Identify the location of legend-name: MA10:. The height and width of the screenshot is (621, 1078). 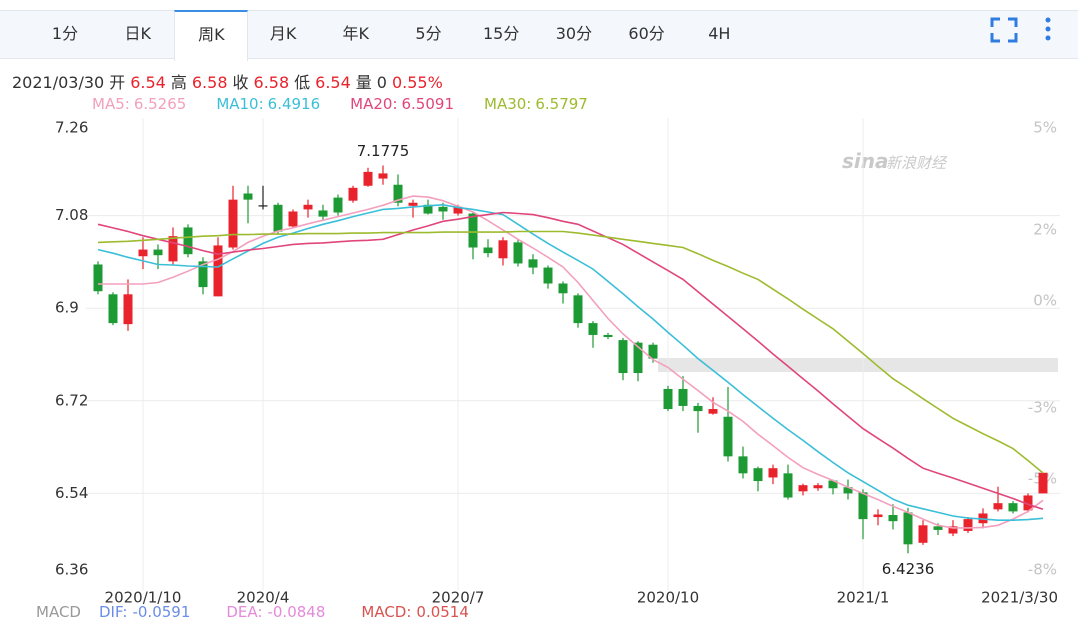
(240, 104).